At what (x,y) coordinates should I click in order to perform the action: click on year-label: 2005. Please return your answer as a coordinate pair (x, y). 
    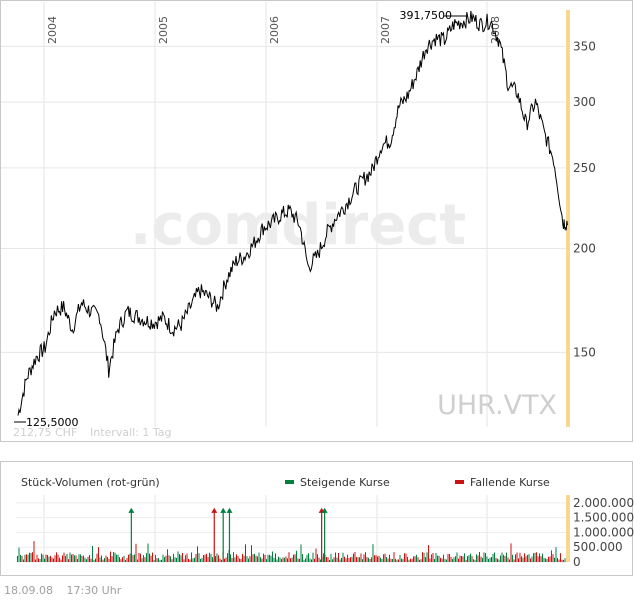
    Looking at the image, I should click on (163, 30).